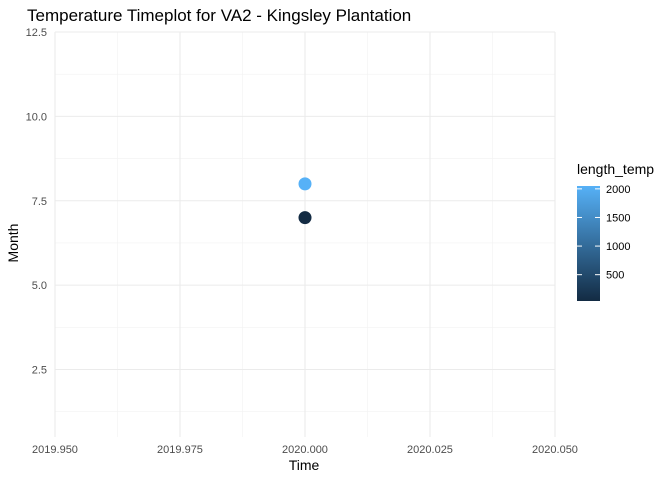  I want to click on y-tick-label: 10.0, so click(36, 117).